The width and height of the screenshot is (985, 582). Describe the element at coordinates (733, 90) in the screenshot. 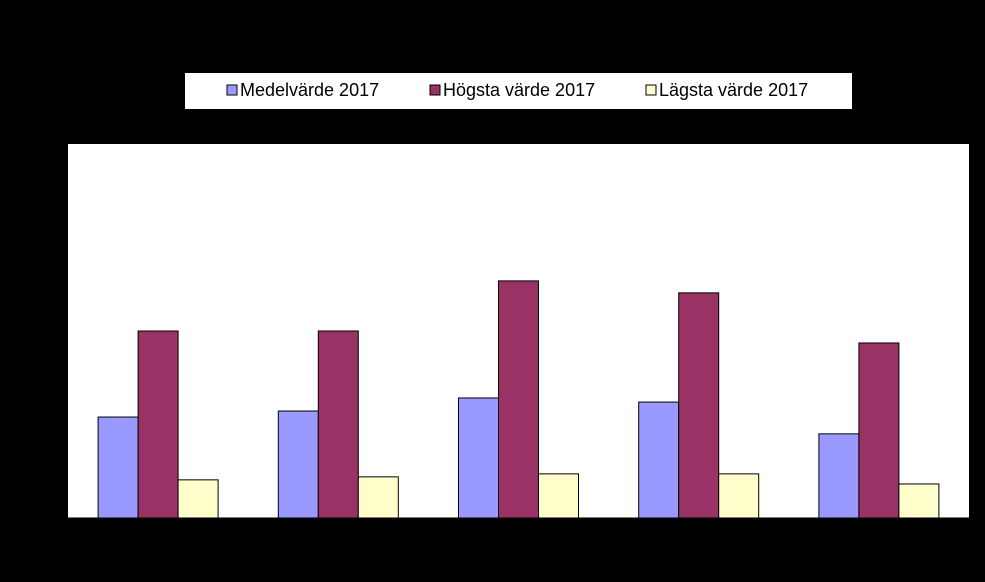

I see `legend-label: Lägsta värde 2017` at that location.